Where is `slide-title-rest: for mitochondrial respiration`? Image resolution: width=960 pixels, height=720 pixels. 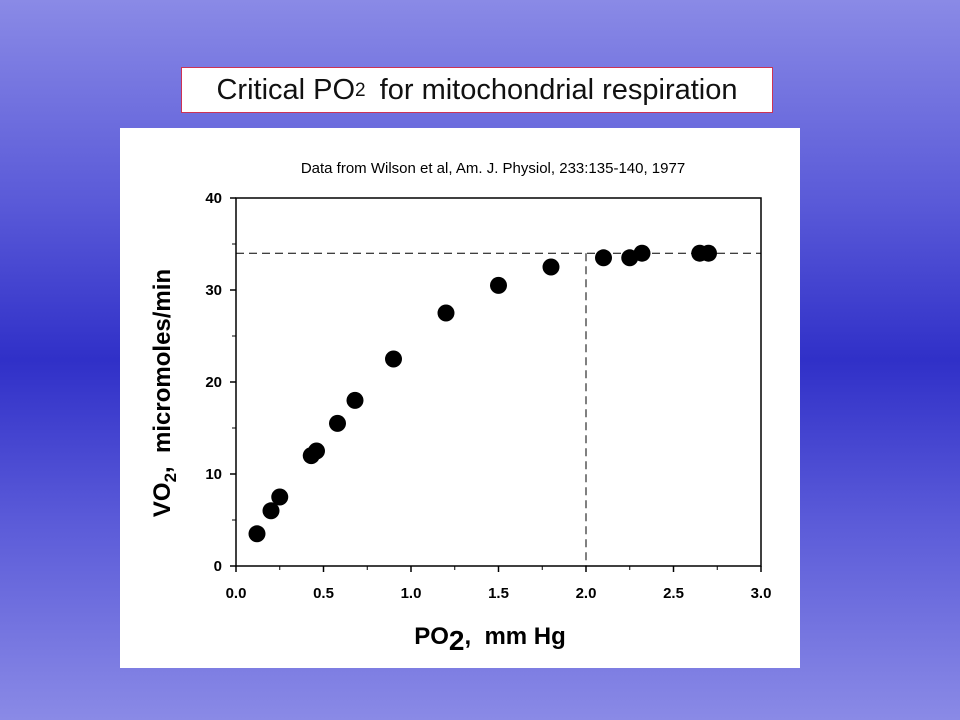 slide-title-rest: for mitochondrial respiration is located at coordinates (554, 89).